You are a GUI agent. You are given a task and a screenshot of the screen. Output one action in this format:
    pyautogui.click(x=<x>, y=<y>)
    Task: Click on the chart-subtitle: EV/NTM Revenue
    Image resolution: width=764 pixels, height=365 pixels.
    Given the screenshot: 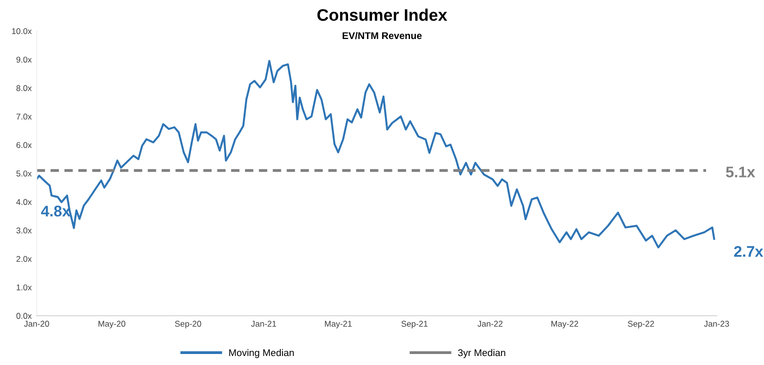 What is the action you would take?
    pyautogui.click(x=382, y=36)
    